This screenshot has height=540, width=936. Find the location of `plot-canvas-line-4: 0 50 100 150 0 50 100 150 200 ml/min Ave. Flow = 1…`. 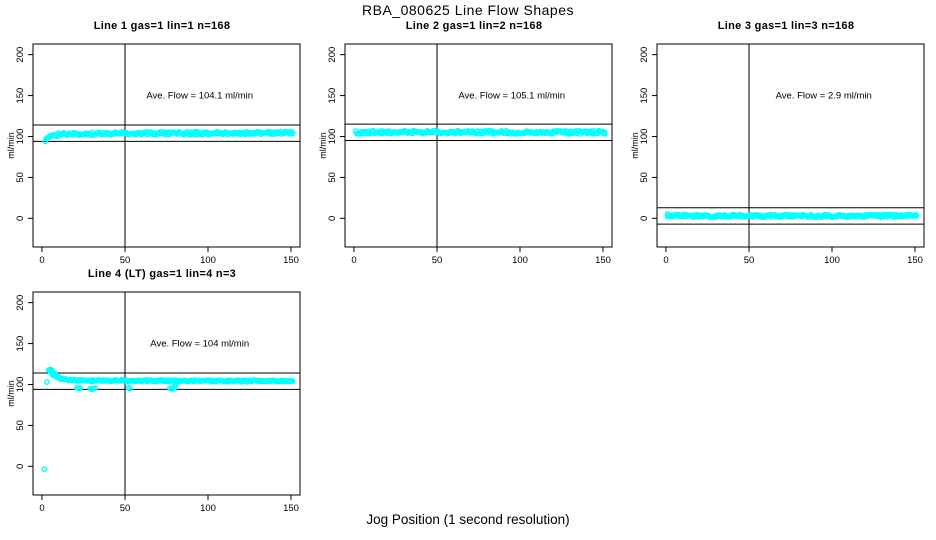

plot-canvas-line-4: 0 50 100 150 0 50 100 150 200 ml/min Ave. Flow = 1… is located at coordinates (153, 402).